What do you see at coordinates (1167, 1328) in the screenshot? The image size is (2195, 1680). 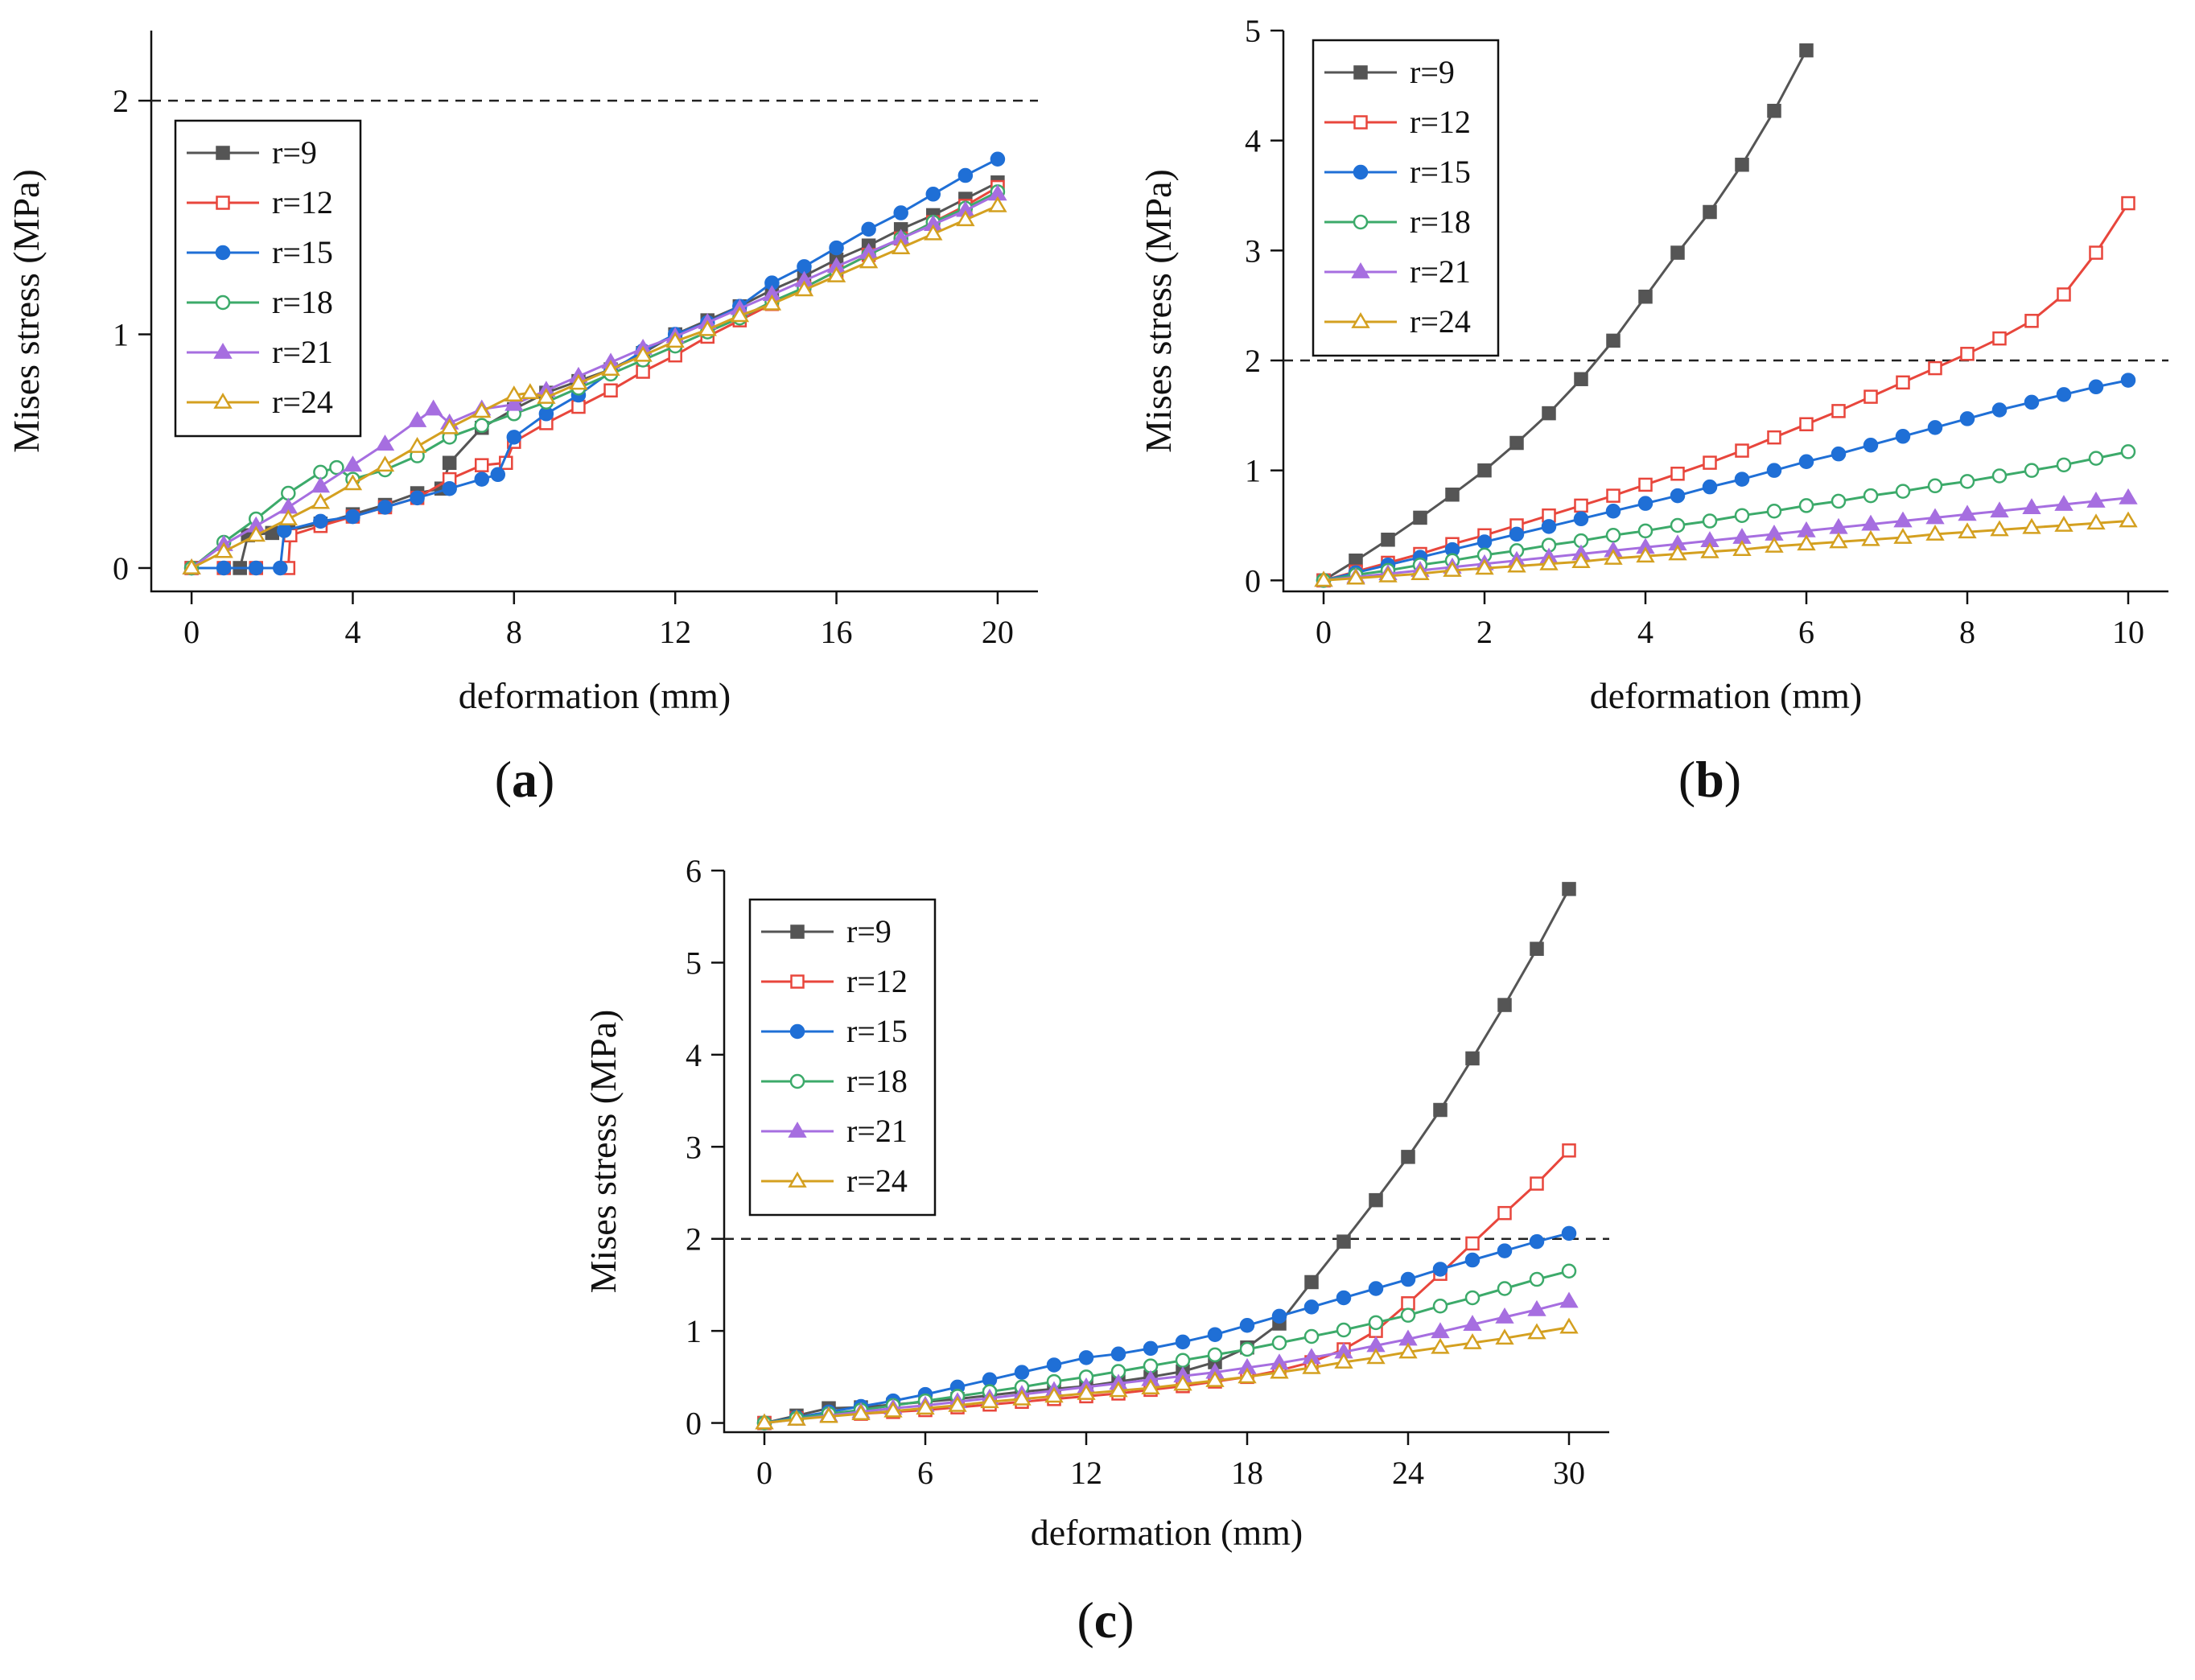 I see `panel-c-series-line` at bounding box center [1167, 1328].